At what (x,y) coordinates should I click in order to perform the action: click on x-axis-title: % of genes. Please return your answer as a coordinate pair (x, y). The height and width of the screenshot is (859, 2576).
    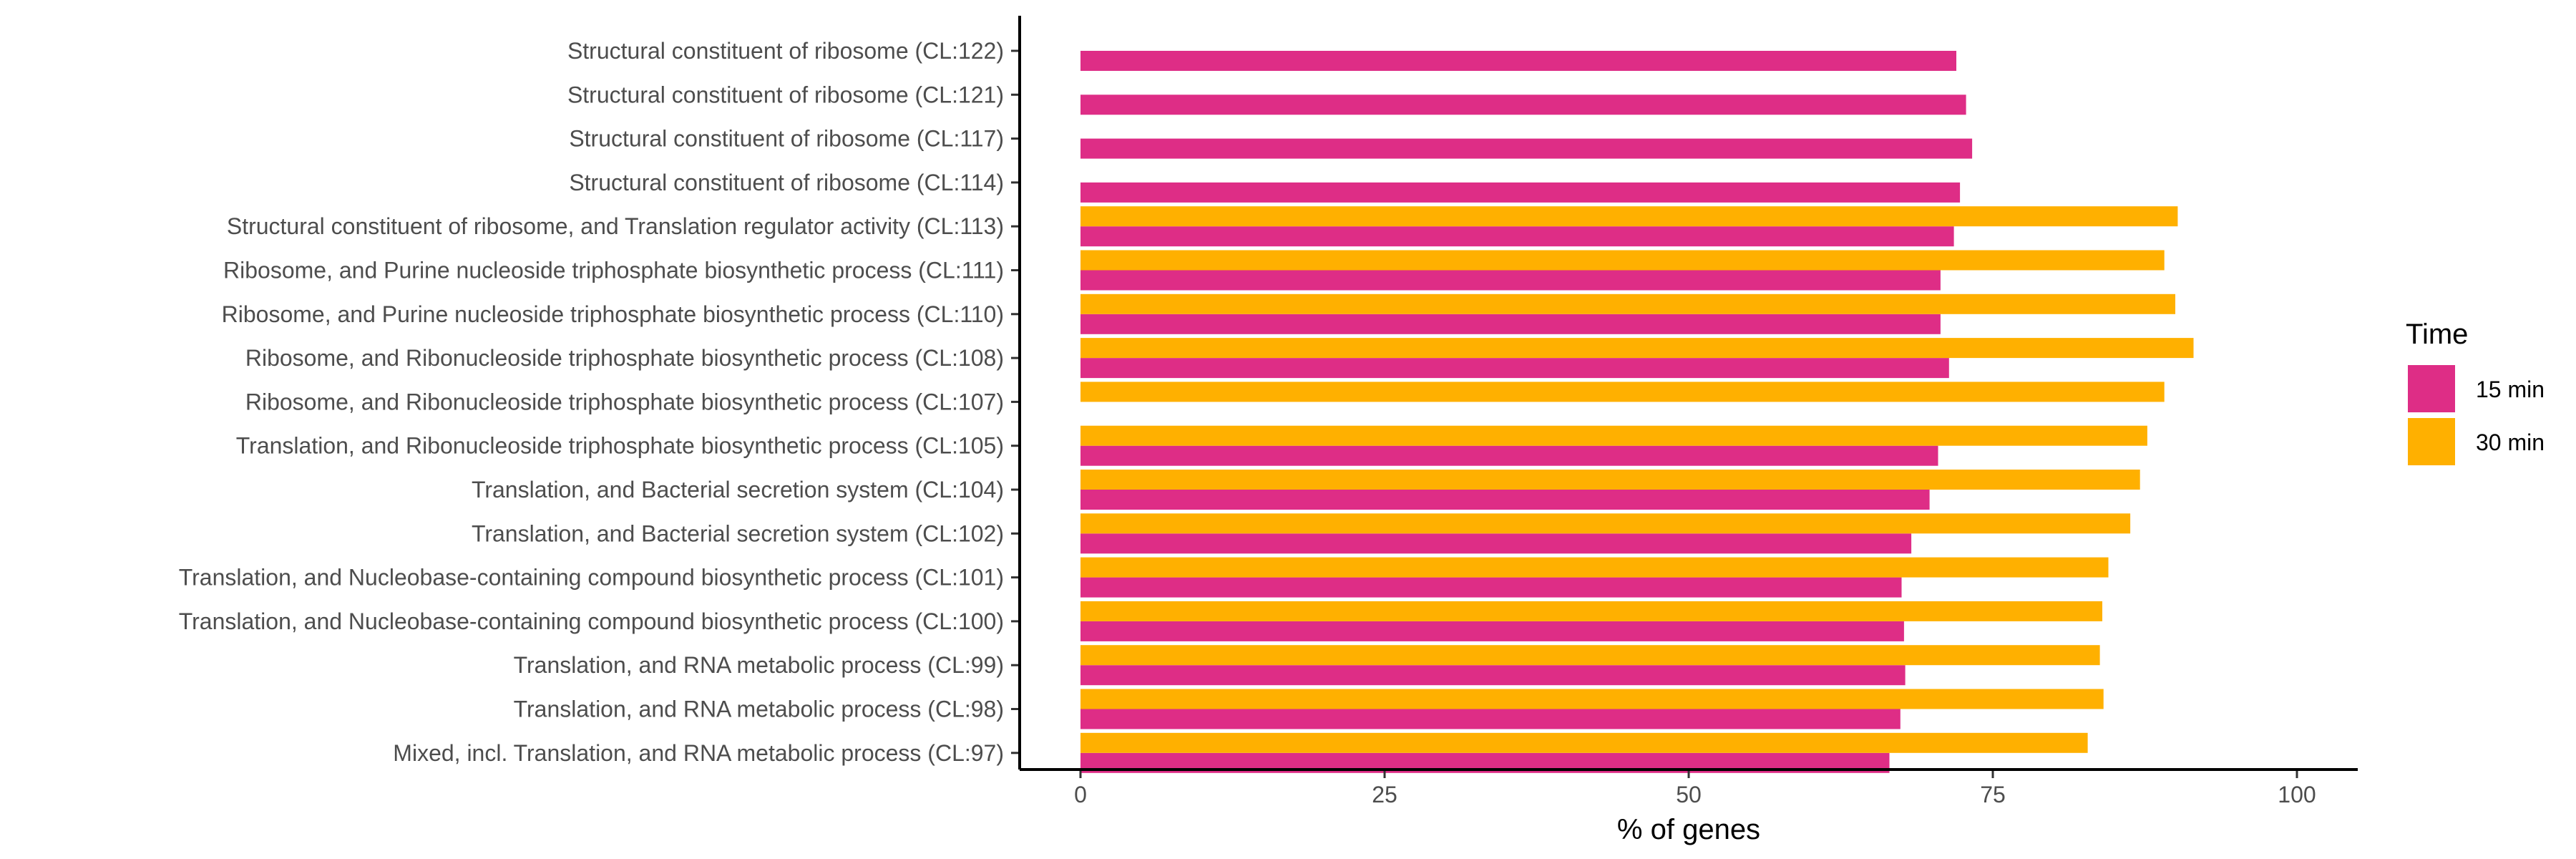
    Looking at the image, I should click on (1688, 830).